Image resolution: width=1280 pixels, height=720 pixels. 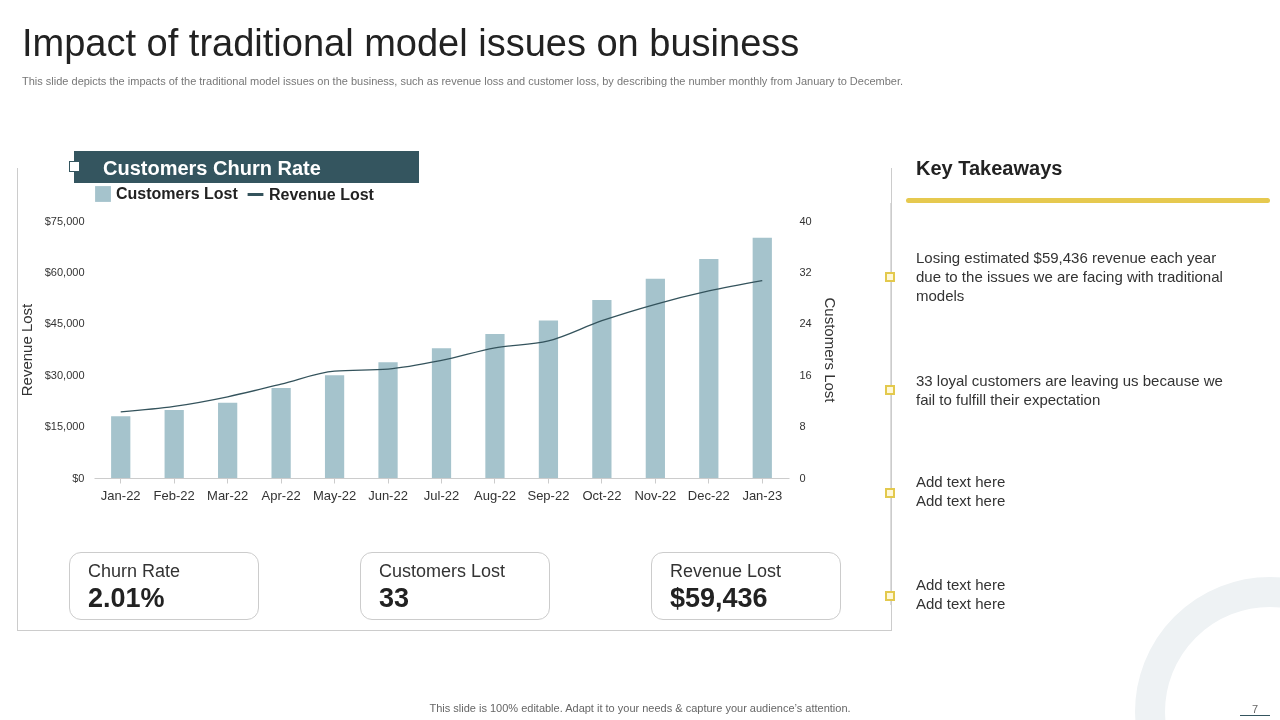 I want to click on y-tick-label: $15,000, so click(x=64, y=426).